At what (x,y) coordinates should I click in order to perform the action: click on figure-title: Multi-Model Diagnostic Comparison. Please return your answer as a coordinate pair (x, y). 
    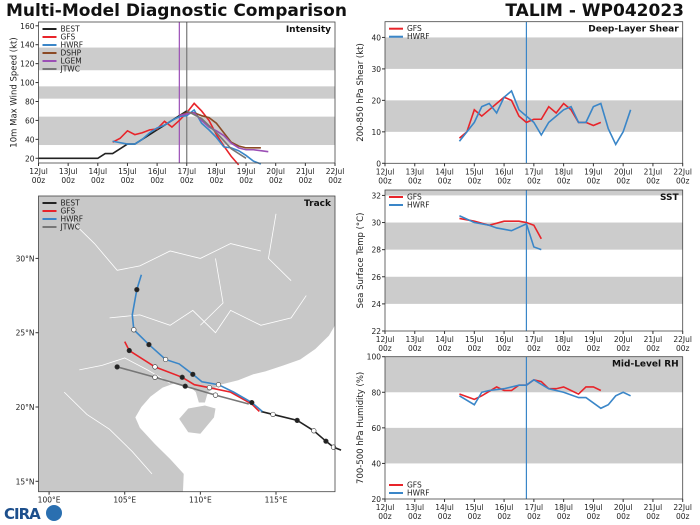
    Looking at the image, I should click on (176, 11).